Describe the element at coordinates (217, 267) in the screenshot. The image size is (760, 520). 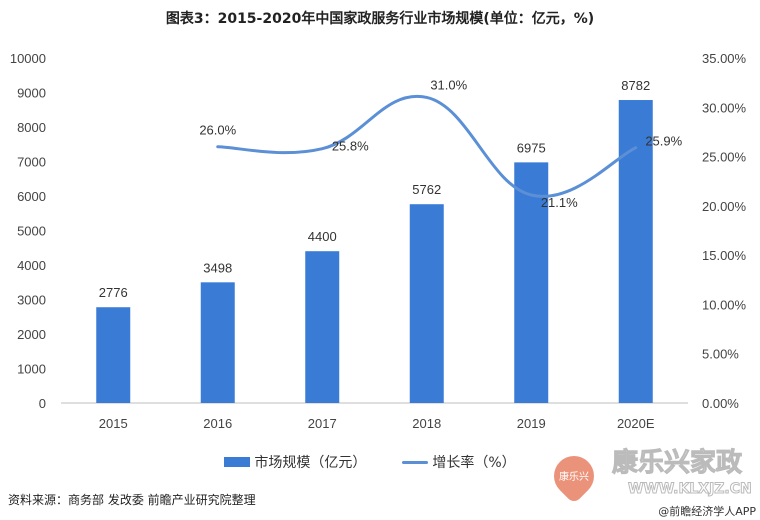
I see `bar-value-label: 3498` at that location.